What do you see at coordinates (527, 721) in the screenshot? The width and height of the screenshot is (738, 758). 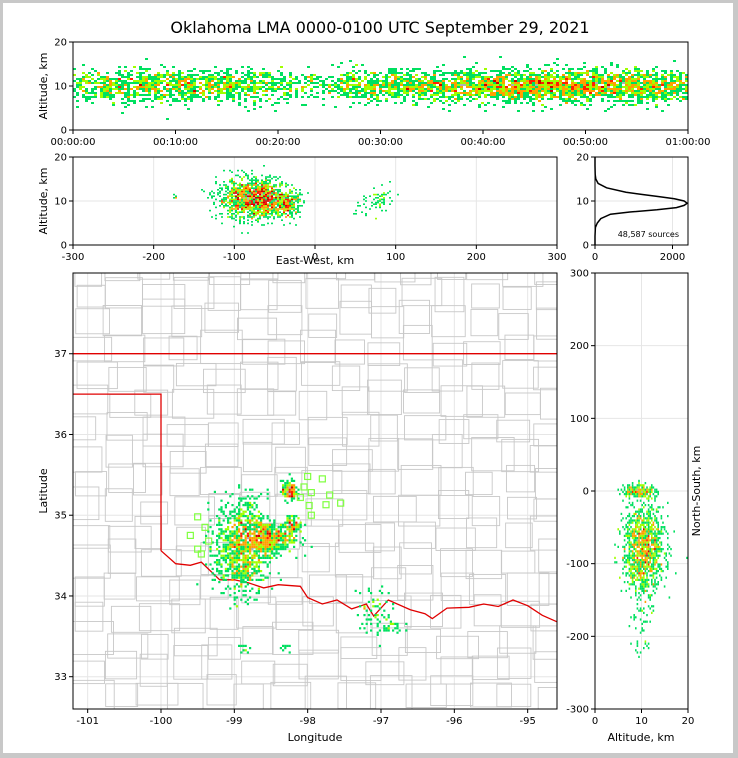 I see `map-xtick-label: -95` at bounding box center [527, 721].